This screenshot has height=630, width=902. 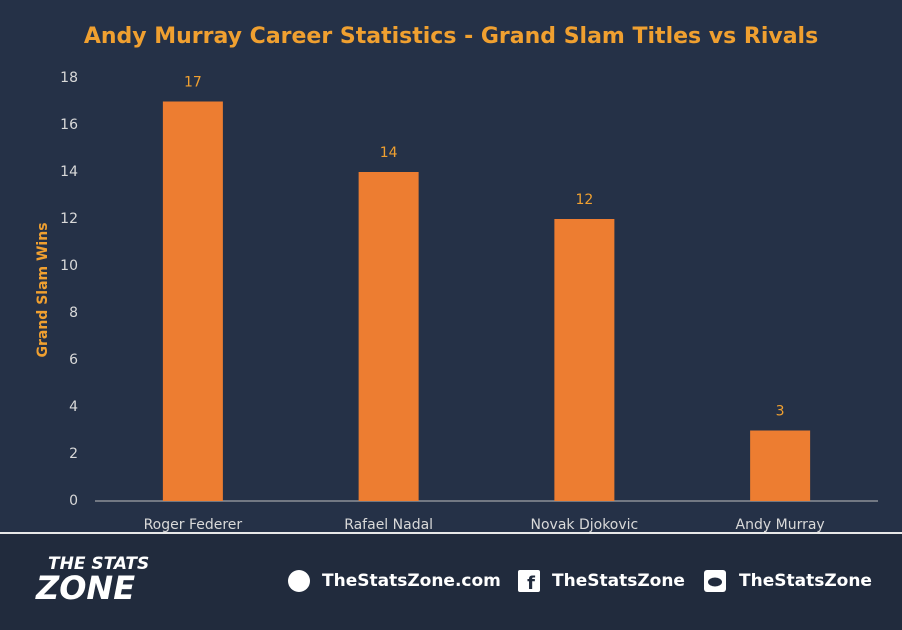 I want to click on y-tick-label: 10, so click(x=69, y=266).